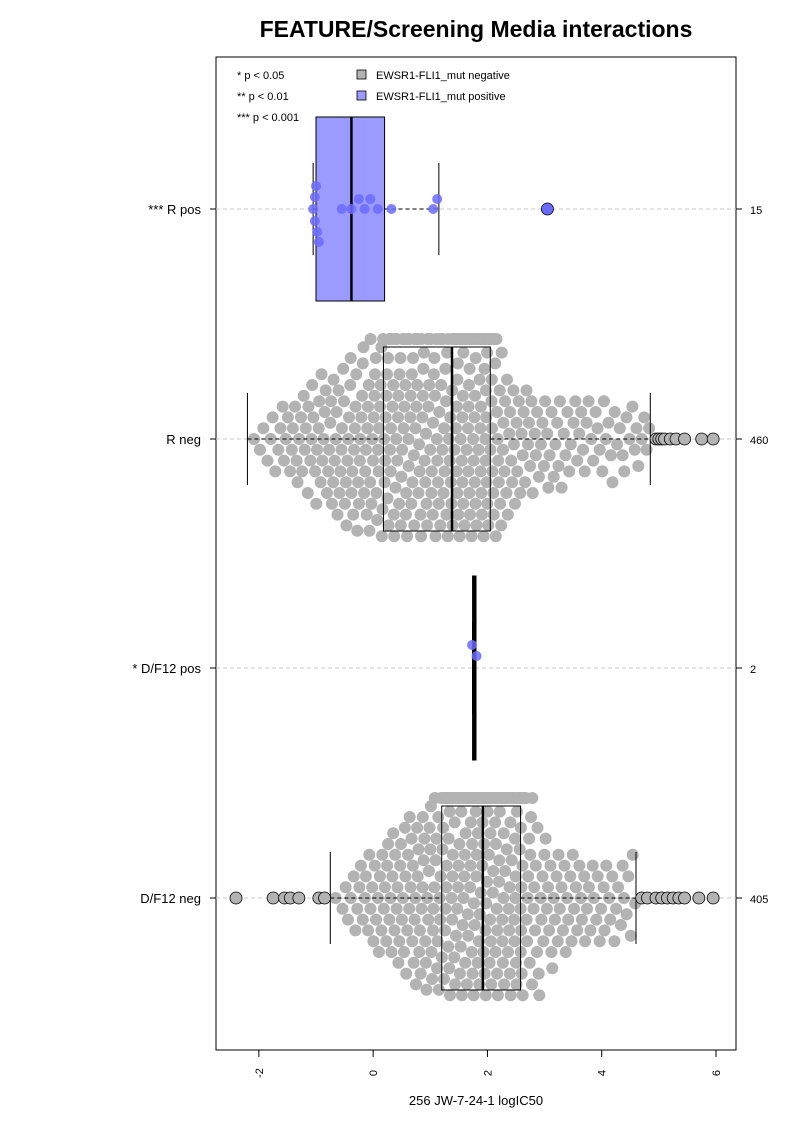  I want to click on group-label: D/F12 neg, so click(170, 898).